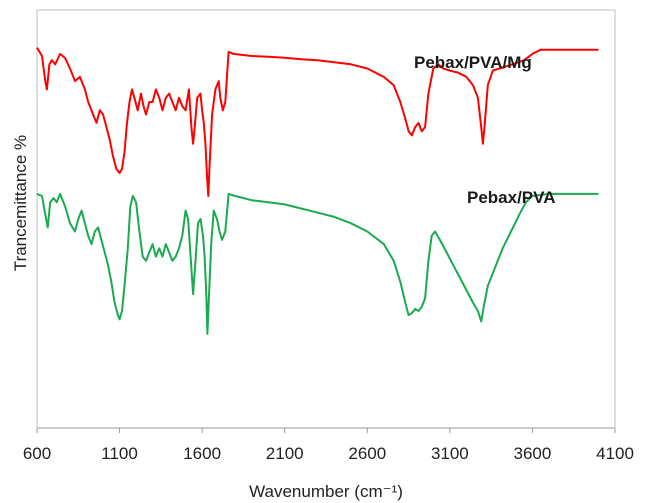  I want to click on x-tick-label: 3600, so click(533, 453).